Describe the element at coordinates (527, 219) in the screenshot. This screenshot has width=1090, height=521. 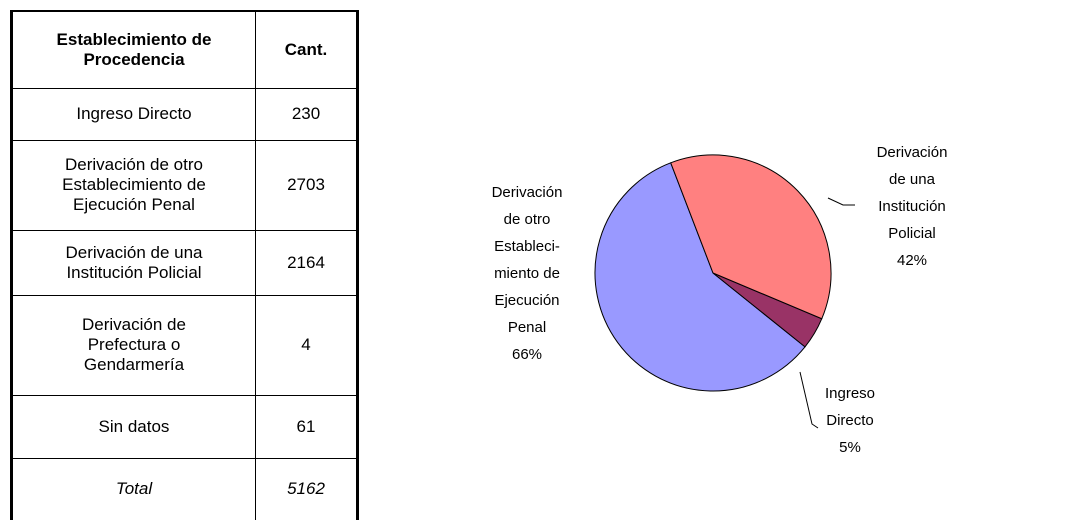
I see `label-line: de otro` at that location.